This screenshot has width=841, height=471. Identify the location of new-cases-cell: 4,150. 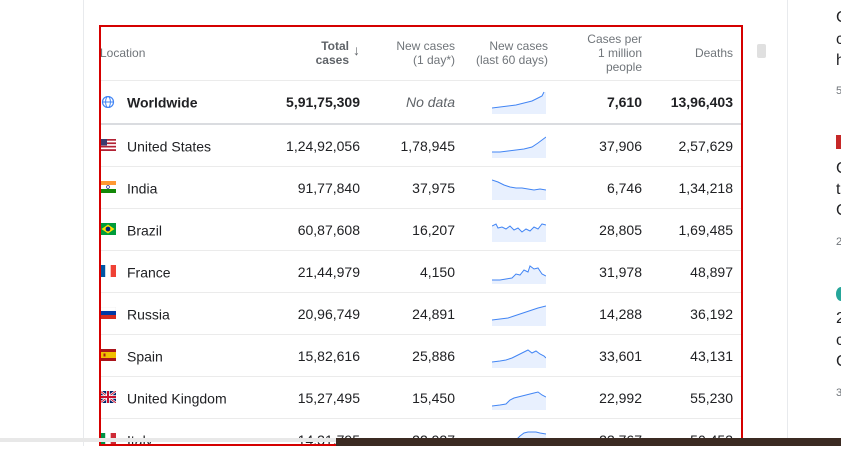
(415, 271).